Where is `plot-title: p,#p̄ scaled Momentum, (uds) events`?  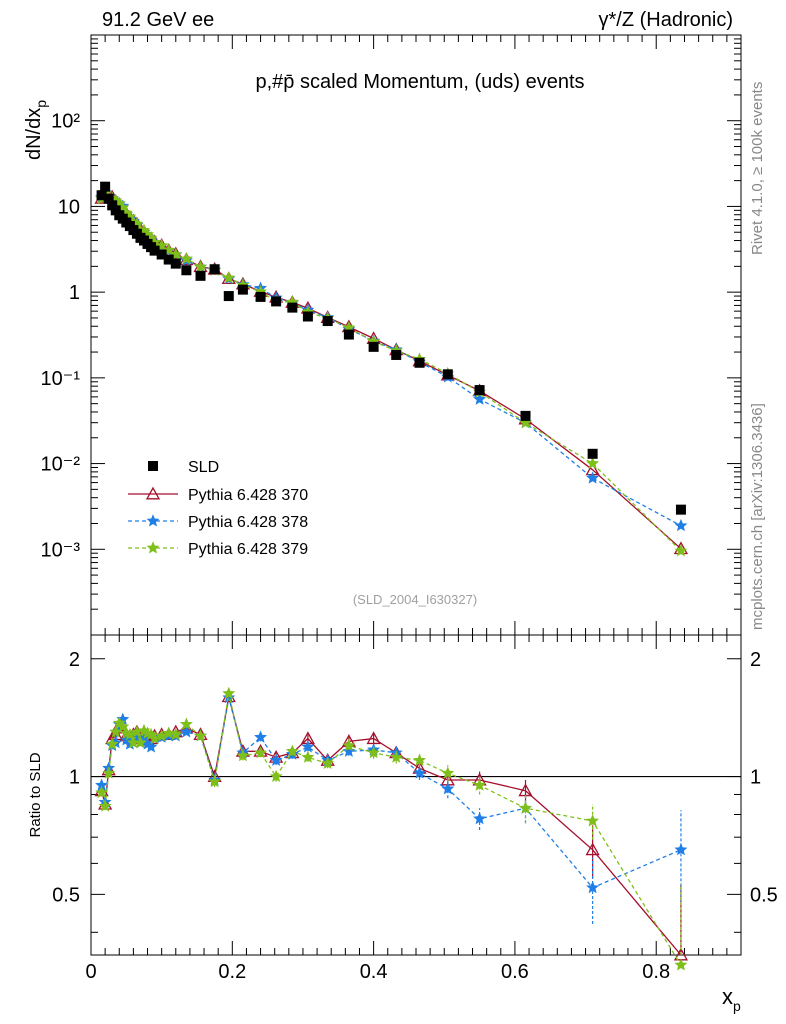
plot-title: p,#p̄ scaled Momentum, (uds) events is located at coordinates (419, 82).